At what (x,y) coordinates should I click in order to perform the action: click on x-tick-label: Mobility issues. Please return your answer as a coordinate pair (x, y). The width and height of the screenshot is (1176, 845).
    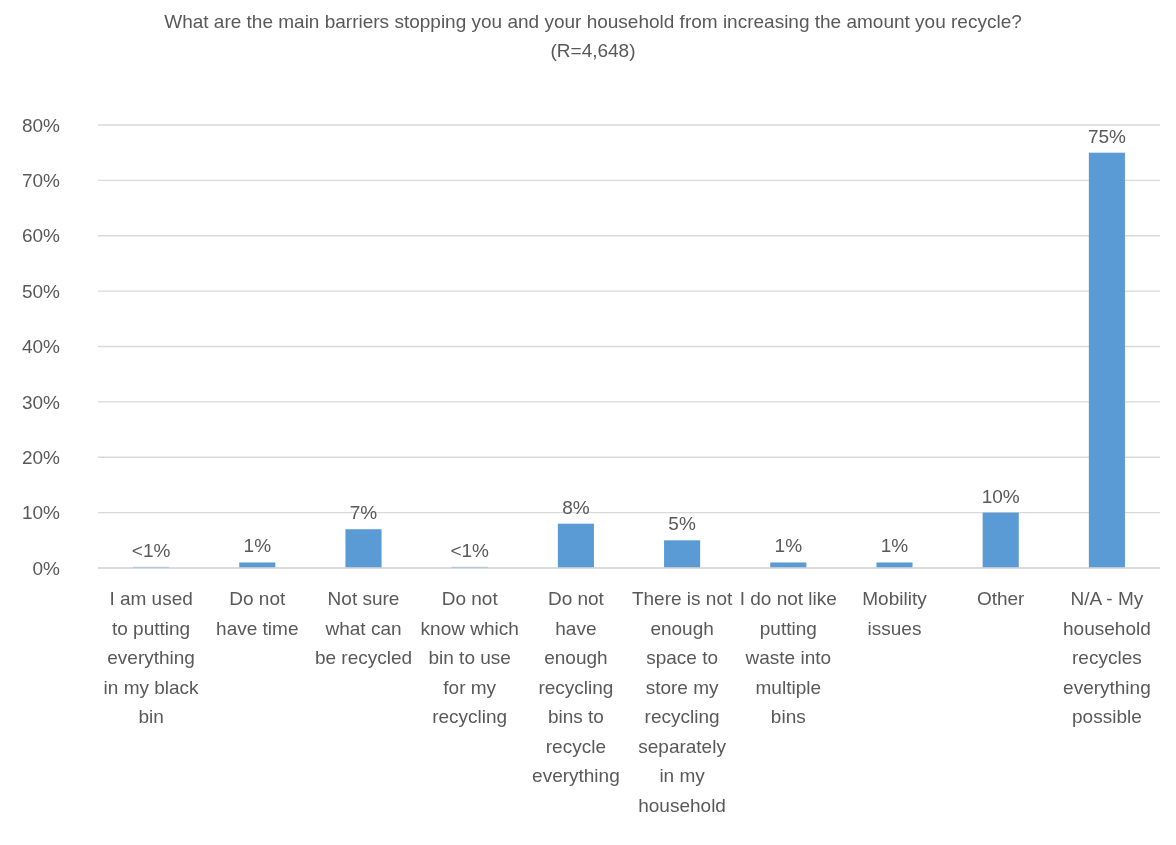
    Looking at the image, I should click on (895, 613).